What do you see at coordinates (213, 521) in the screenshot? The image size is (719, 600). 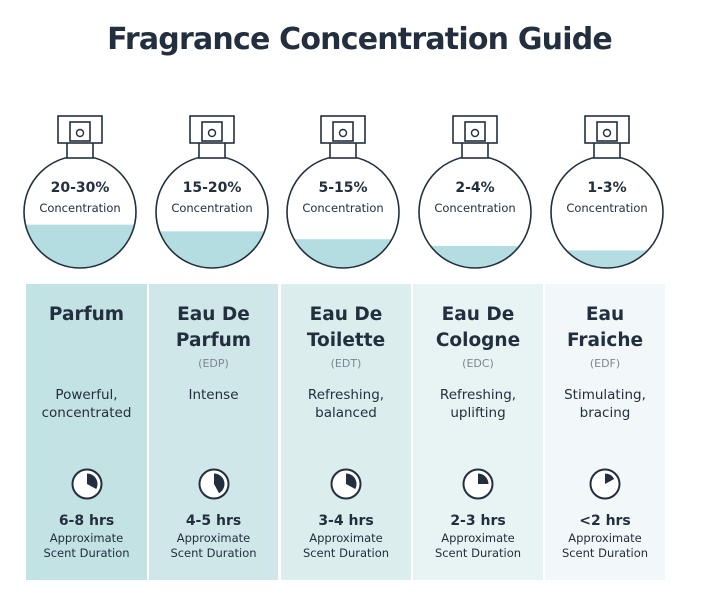 I see `duration-value: 4-5 hrs` at bounding box center [213, 521].